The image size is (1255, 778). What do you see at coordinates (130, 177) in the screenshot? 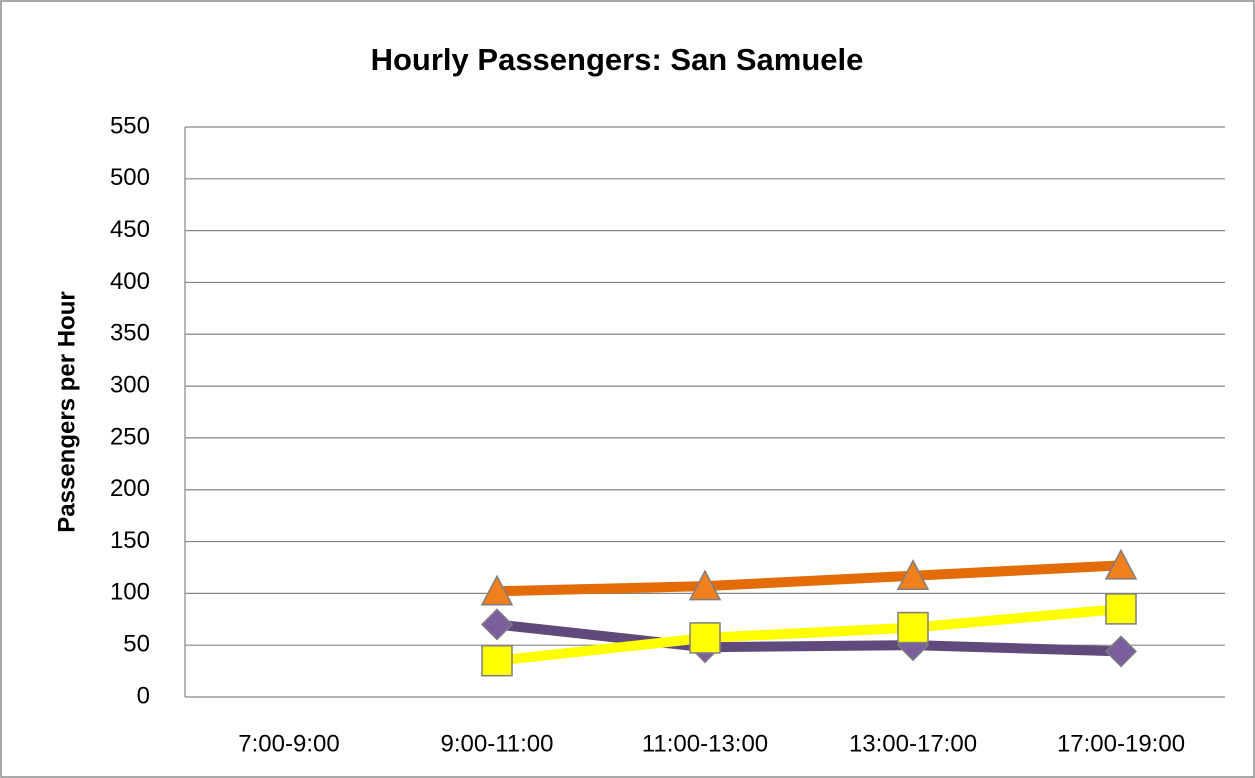
I see `y-tick-label: 500` at bounding box center [130, 177].